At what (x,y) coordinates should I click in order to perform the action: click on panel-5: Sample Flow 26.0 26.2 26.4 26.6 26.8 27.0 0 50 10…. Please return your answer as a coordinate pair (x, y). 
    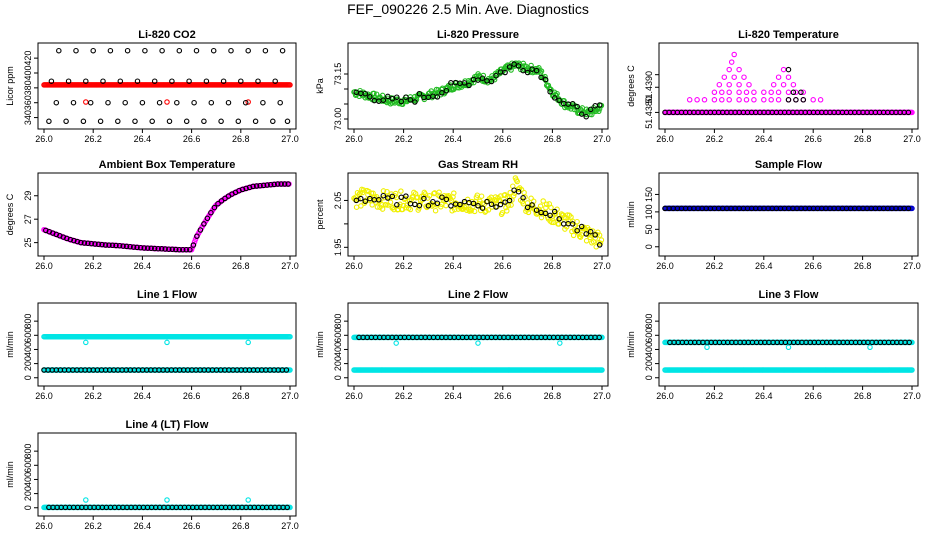
    Looking at the image, I should click on (773, 215).